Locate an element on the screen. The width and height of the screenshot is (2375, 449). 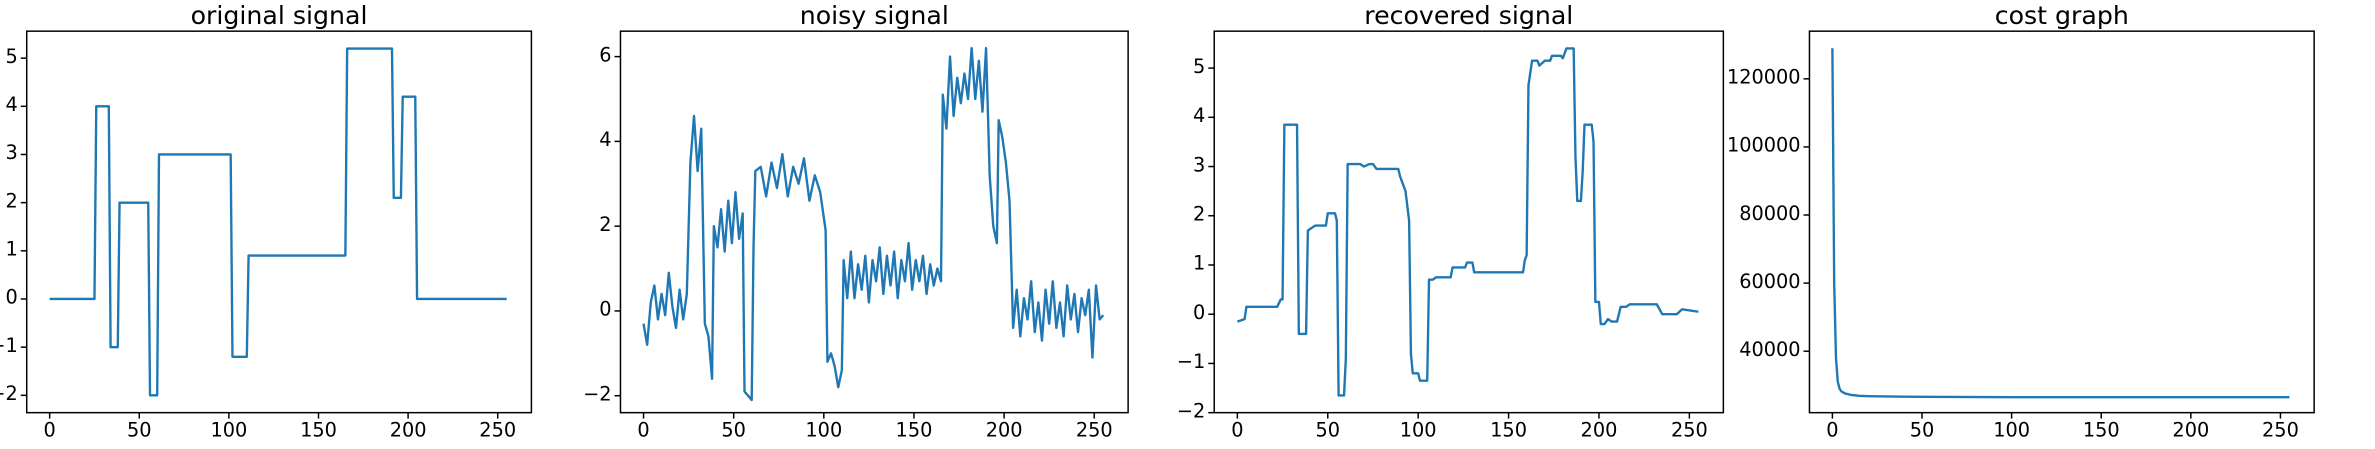
chart-title: noisy signal is located at coordinates (874, 15).